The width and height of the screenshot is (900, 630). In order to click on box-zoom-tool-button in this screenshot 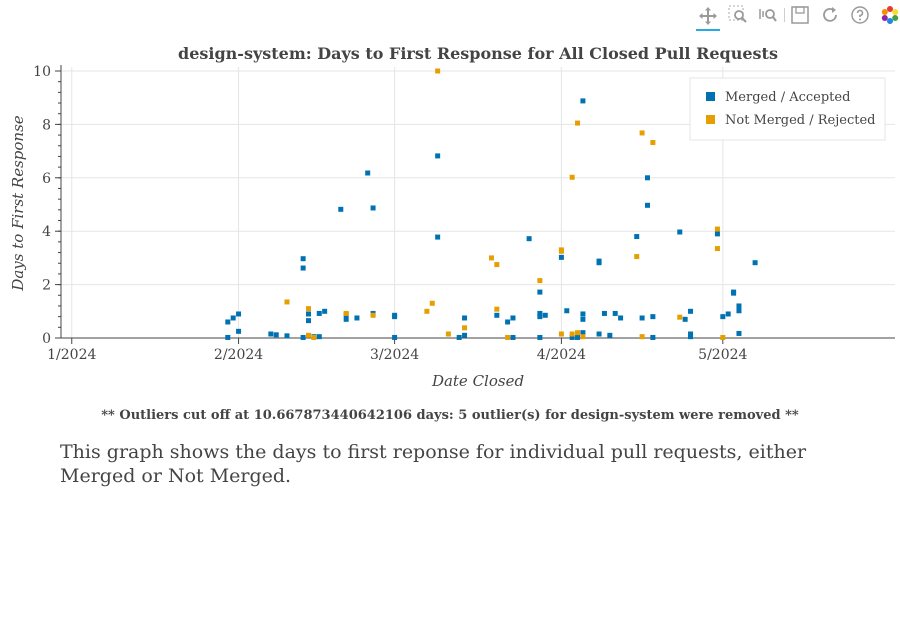, I will do `click(738, 15)`.